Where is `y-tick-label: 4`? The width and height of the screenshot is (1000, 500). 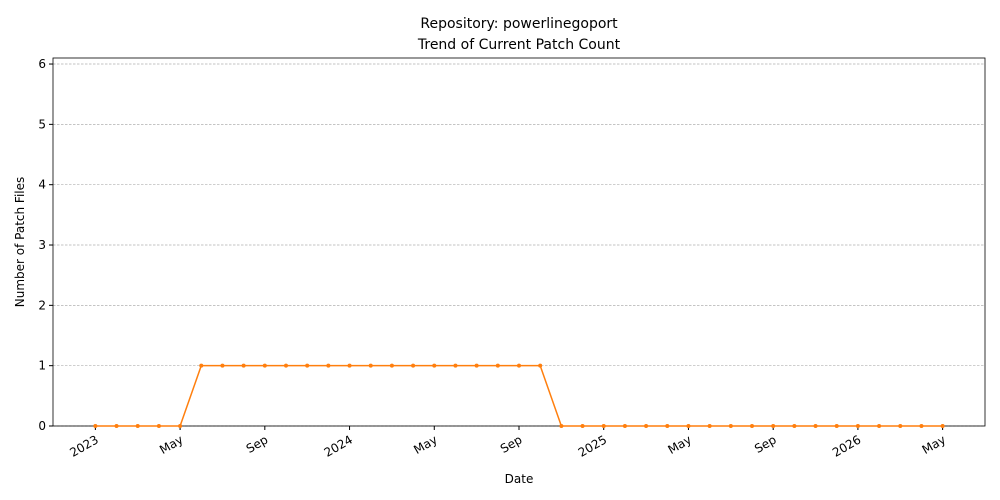
y-tick-label: 4 is located at coordinates (42, 185).